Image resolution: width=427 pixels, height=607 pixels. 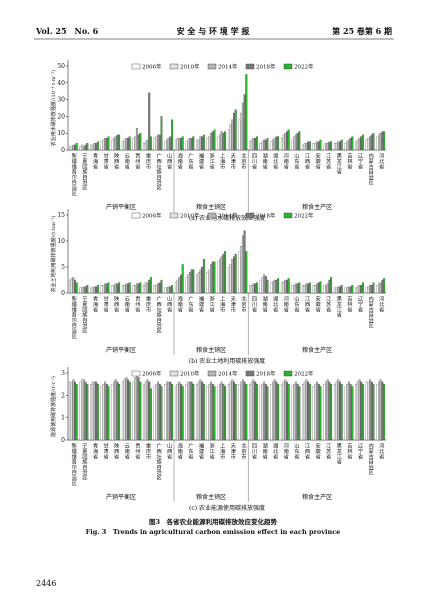 I want to click on x-tick-label: 山东省, so click(x=296, y=451).